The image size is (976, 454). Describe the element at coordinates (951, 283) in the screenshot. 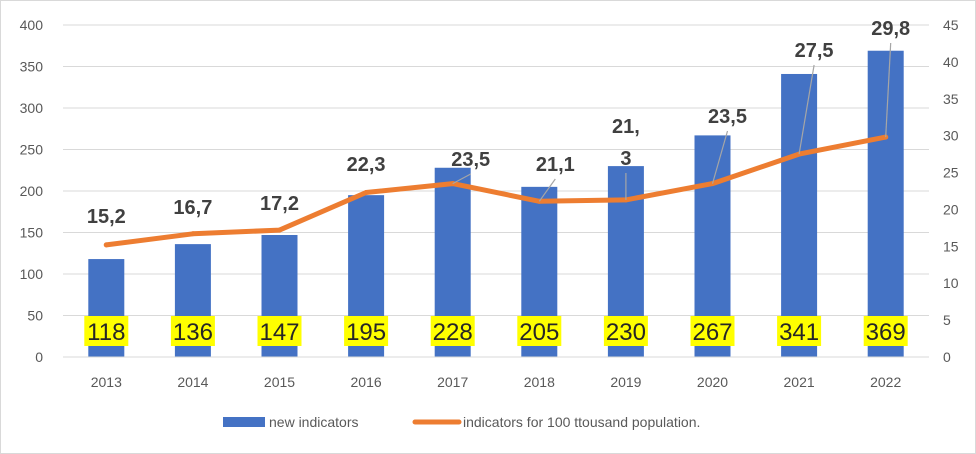

I see `y-right-tick-label: 10` at that location.